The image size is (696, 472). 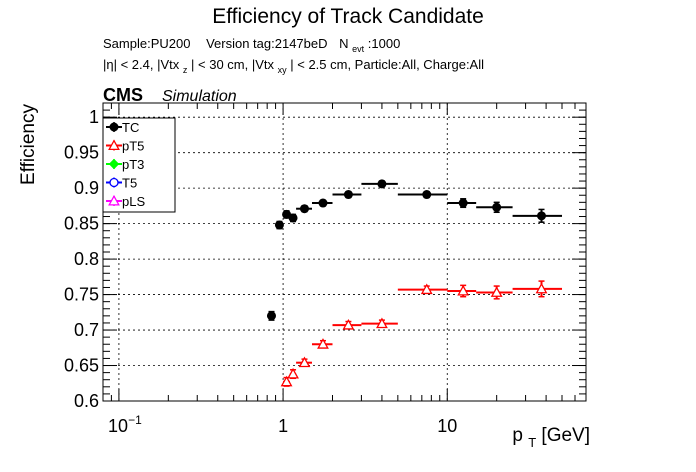 What do you see at coordinates (266, 43) in the screenshot?
I see `version-label: Version tag:2147beD` at bounding box center [266, 43].